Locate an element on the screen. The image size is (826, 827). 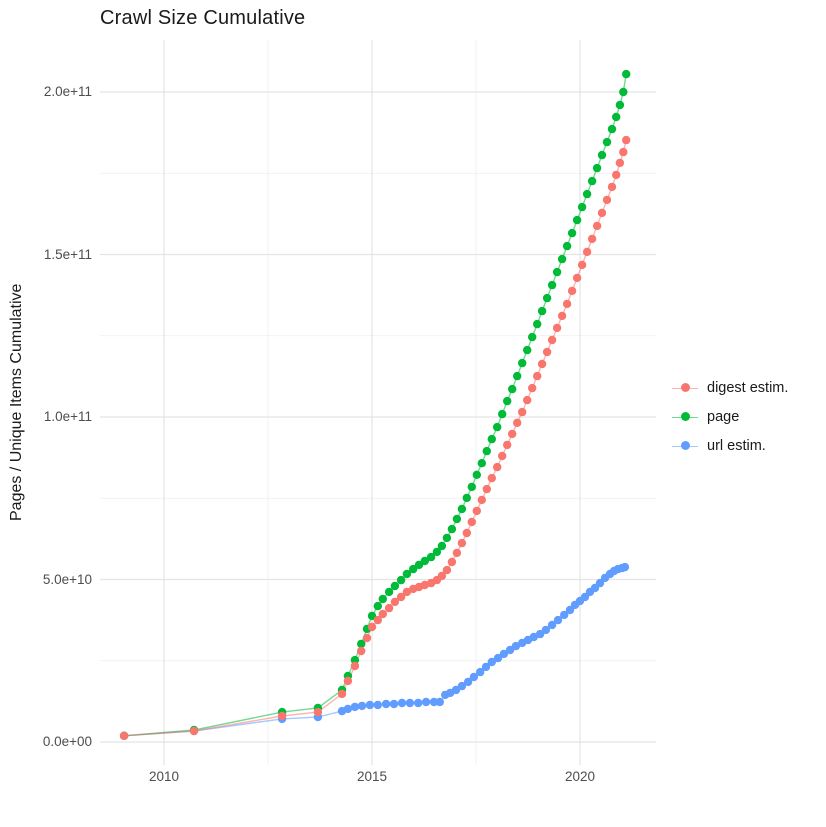
legend-key-digest-estim is located at coordinates (685, 388).